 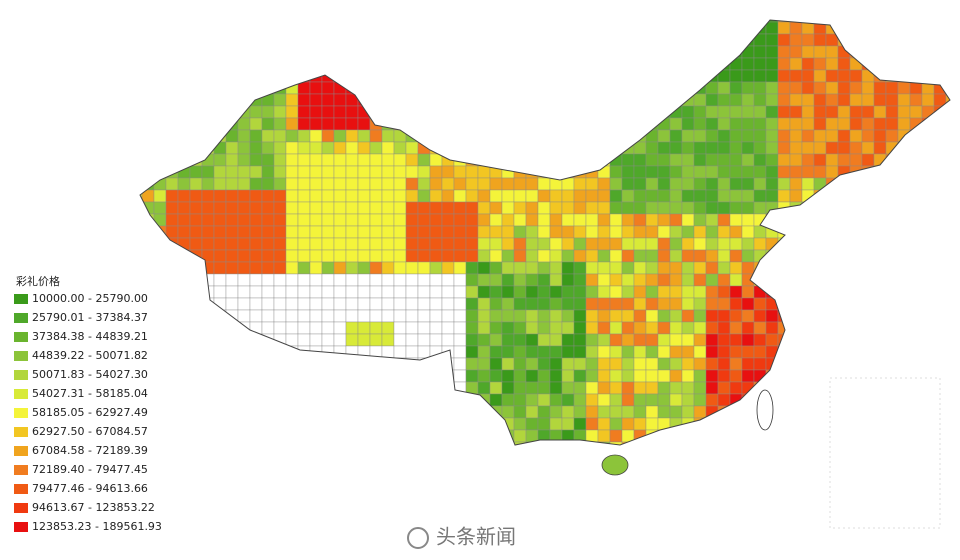 What do you see at coordinates (615, 465) in the screenshot?
I see `hainan-island` at bounding box center [615, 465].